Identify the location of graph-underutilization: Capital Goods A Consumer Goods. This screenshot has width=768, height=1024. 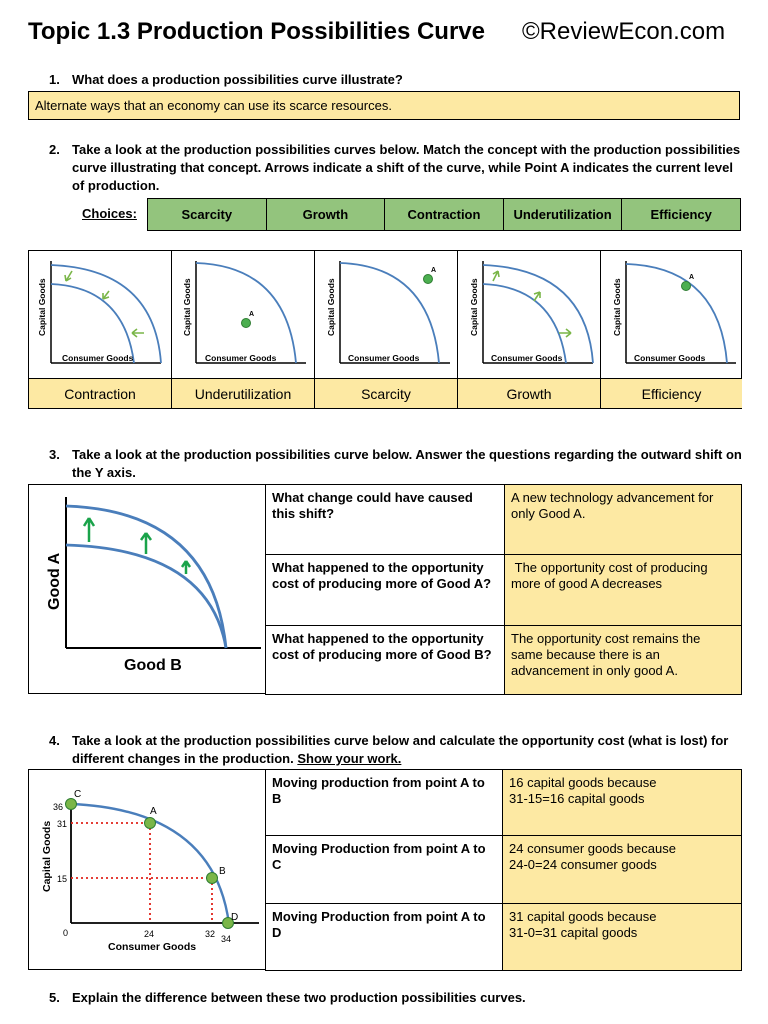
(243, 314).